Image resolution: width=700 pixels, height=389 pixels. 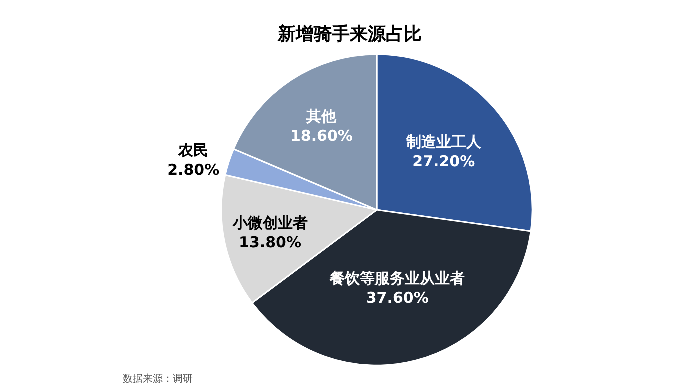 What do you see at coordinates (349, 34) in the screenshot?
I see `chart-title: 新增骑手来源占比` at bounding box center [349, 34].